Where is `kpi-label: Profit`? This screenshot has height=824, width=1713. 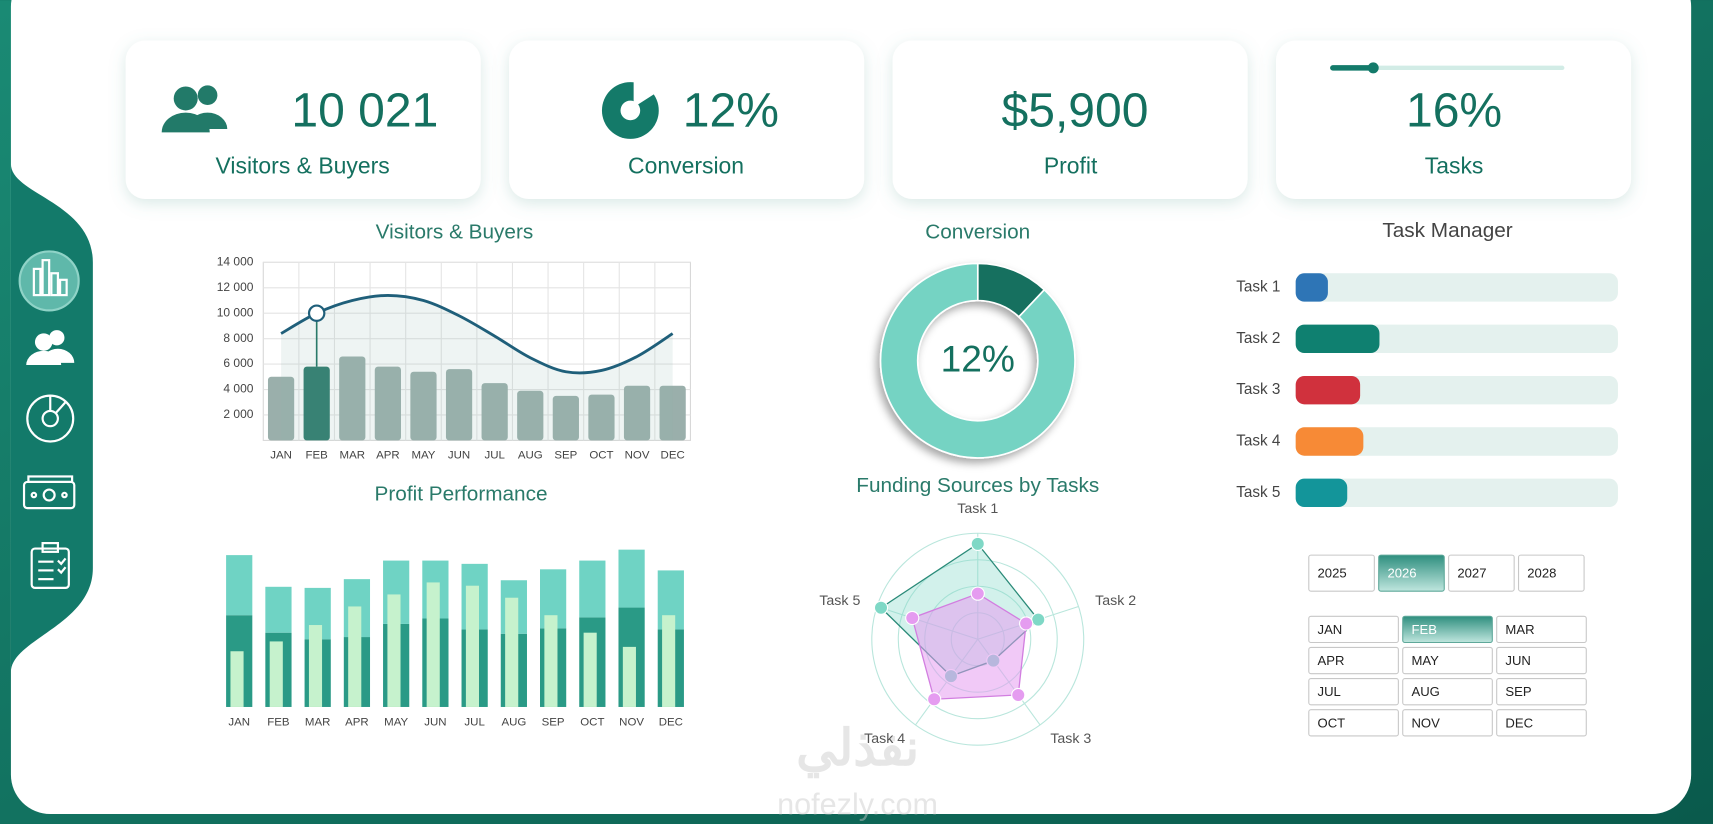 kpi-label: Profit is located at coordinates (1071, 165).